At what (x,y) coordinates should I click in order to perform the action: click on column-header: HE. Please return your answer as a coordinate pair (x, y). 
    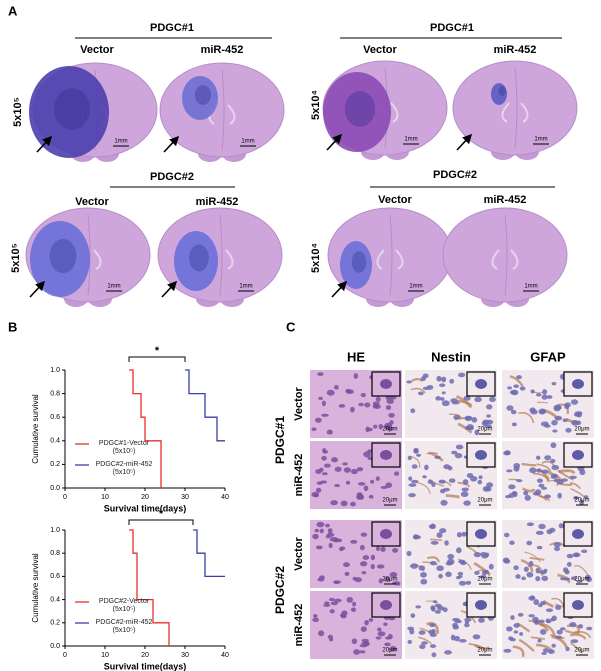
    Looking at the image, I should click on (356, 356).